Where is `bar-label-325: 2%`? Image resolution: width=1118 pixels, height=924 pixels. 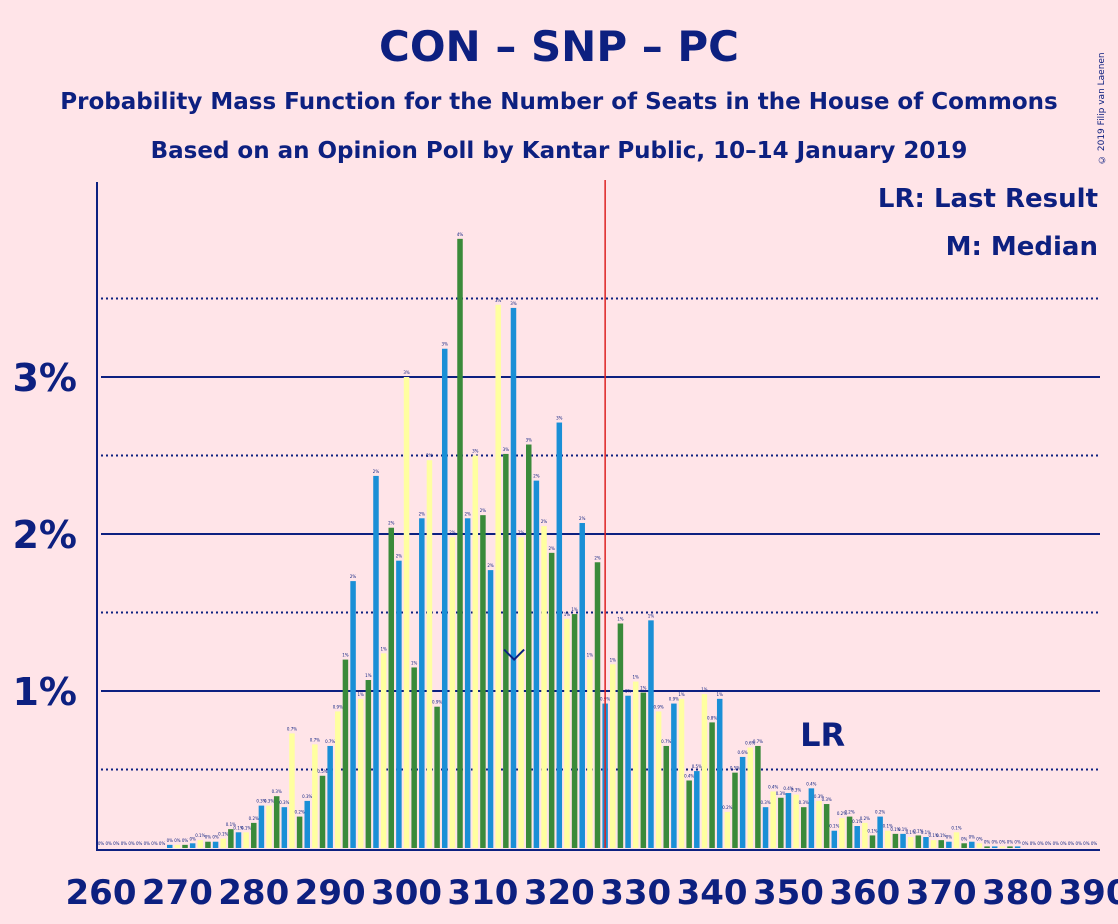 bar-label-325: 2% is located at coordinates (597, 557).